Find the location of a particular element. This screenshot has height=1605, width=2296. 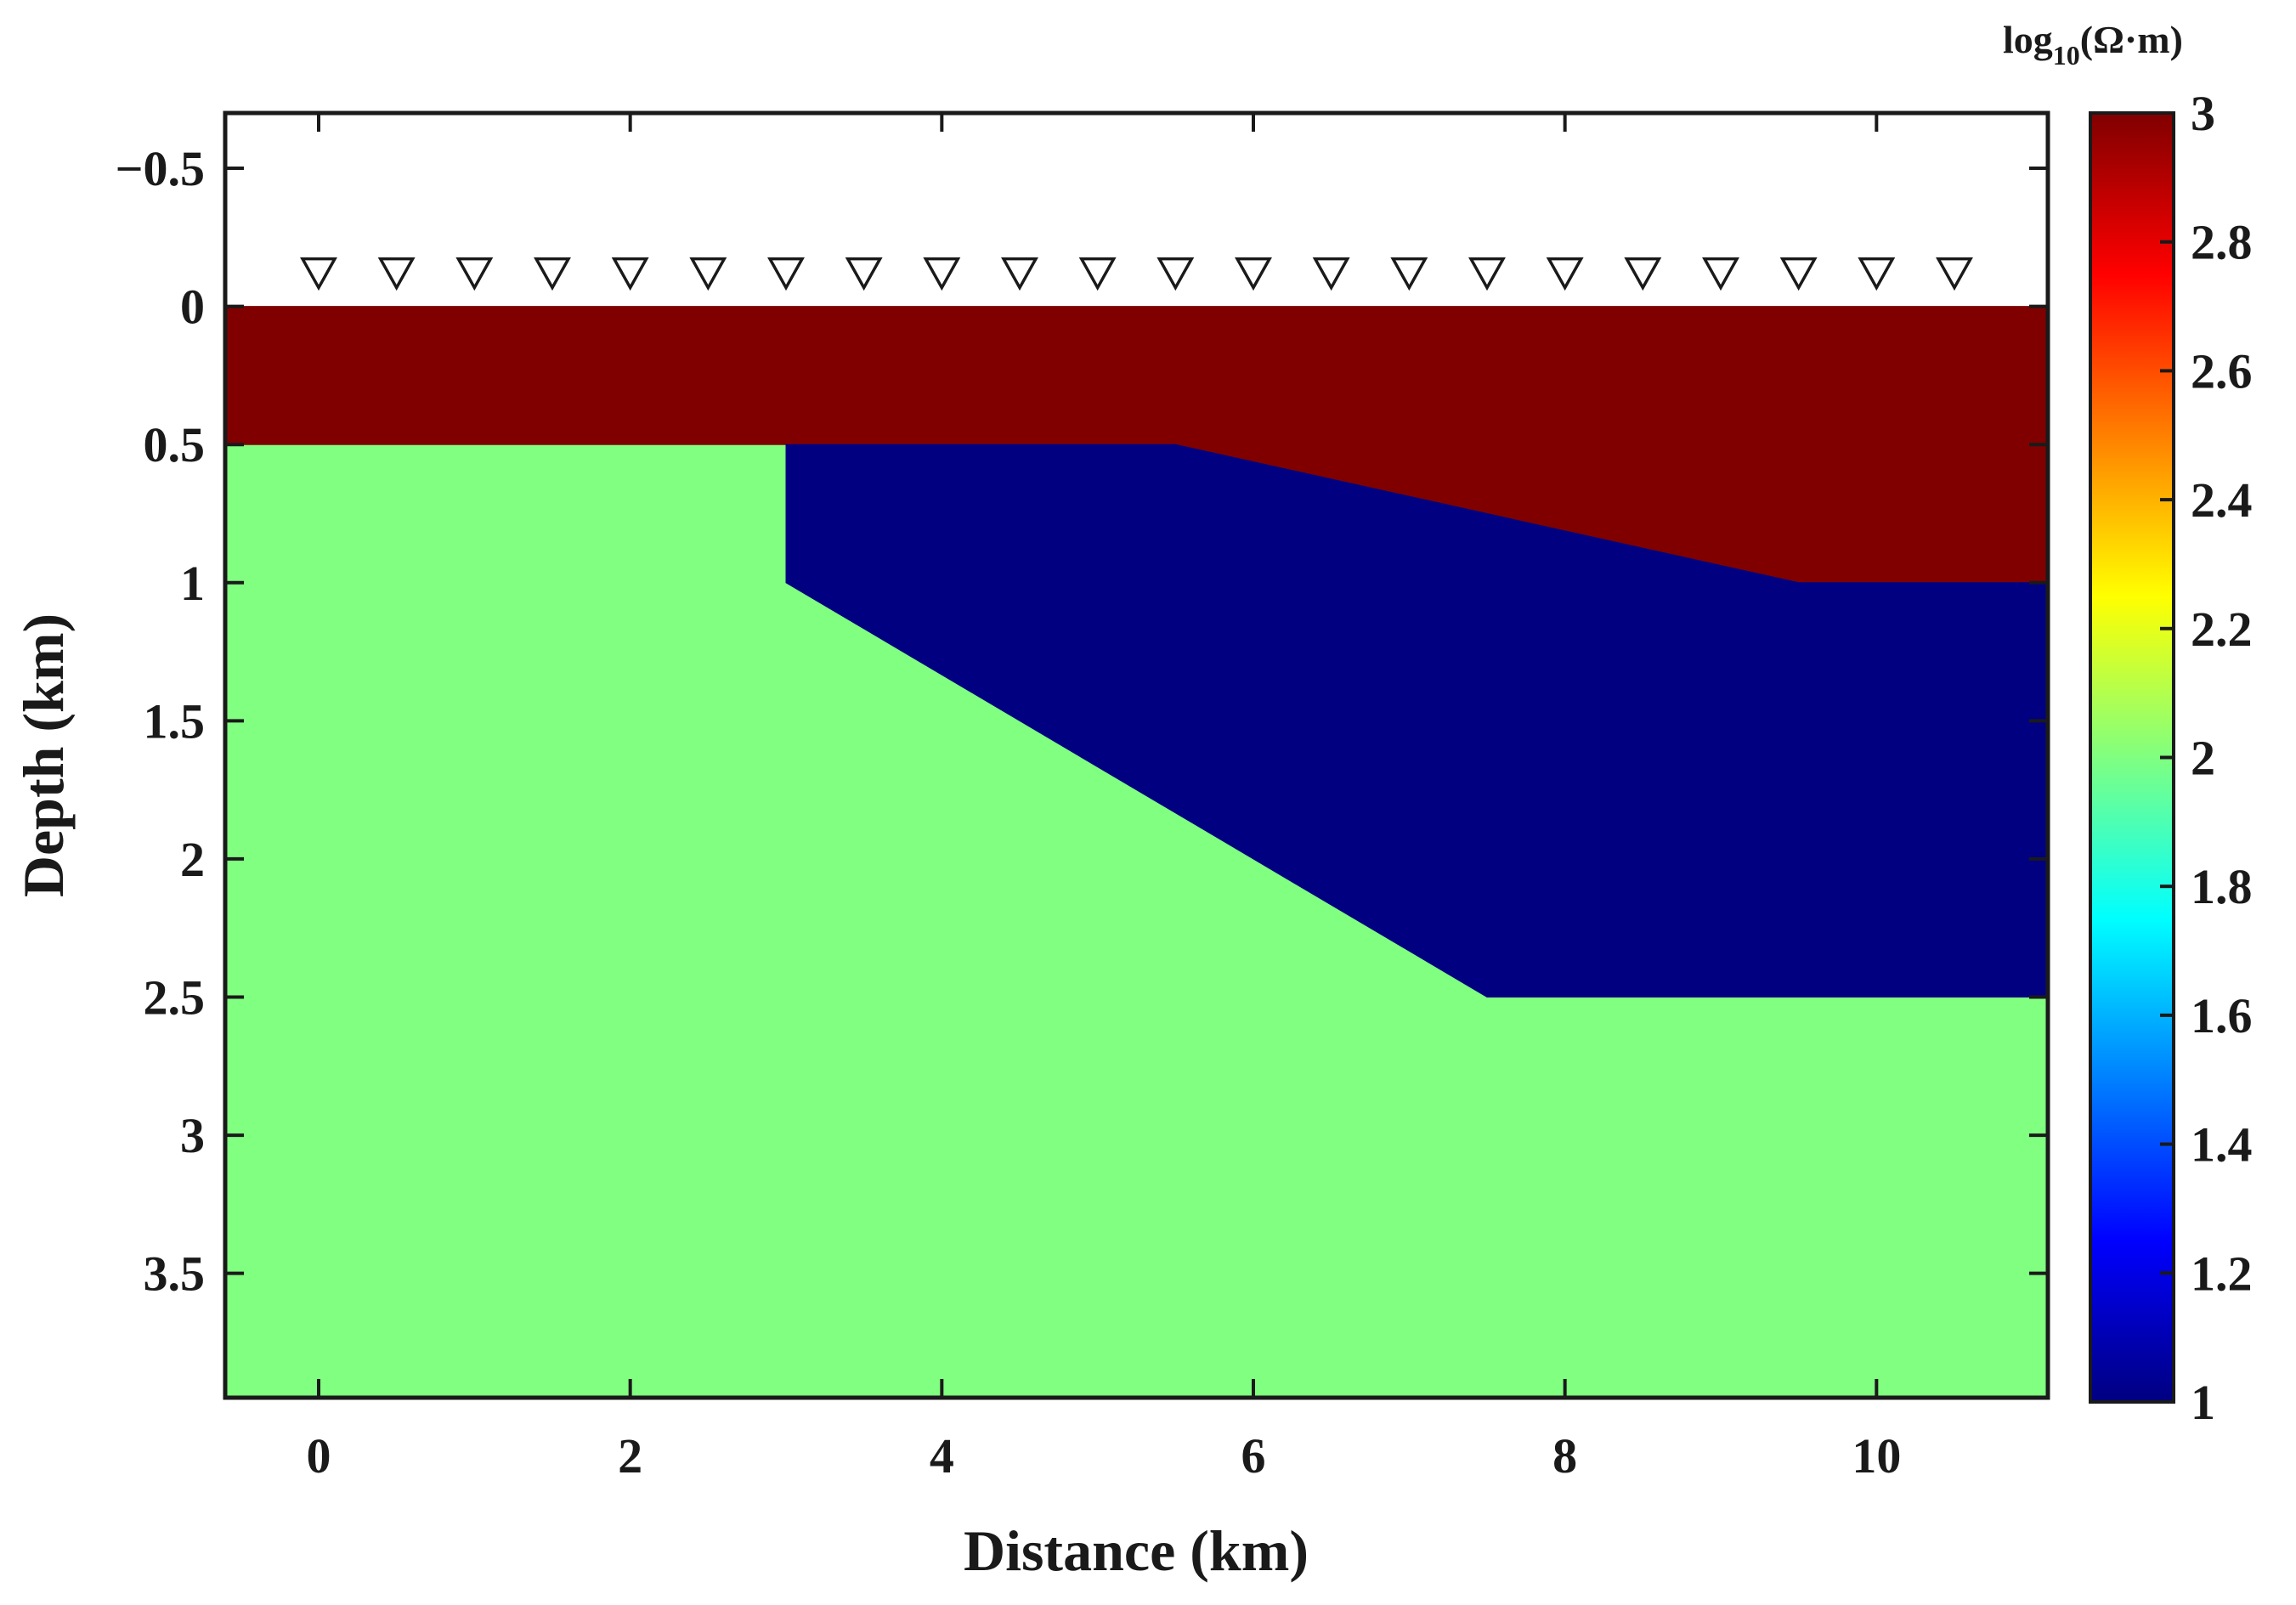

y-tick-label: 3.5 is located at coordinates (175, 1274).